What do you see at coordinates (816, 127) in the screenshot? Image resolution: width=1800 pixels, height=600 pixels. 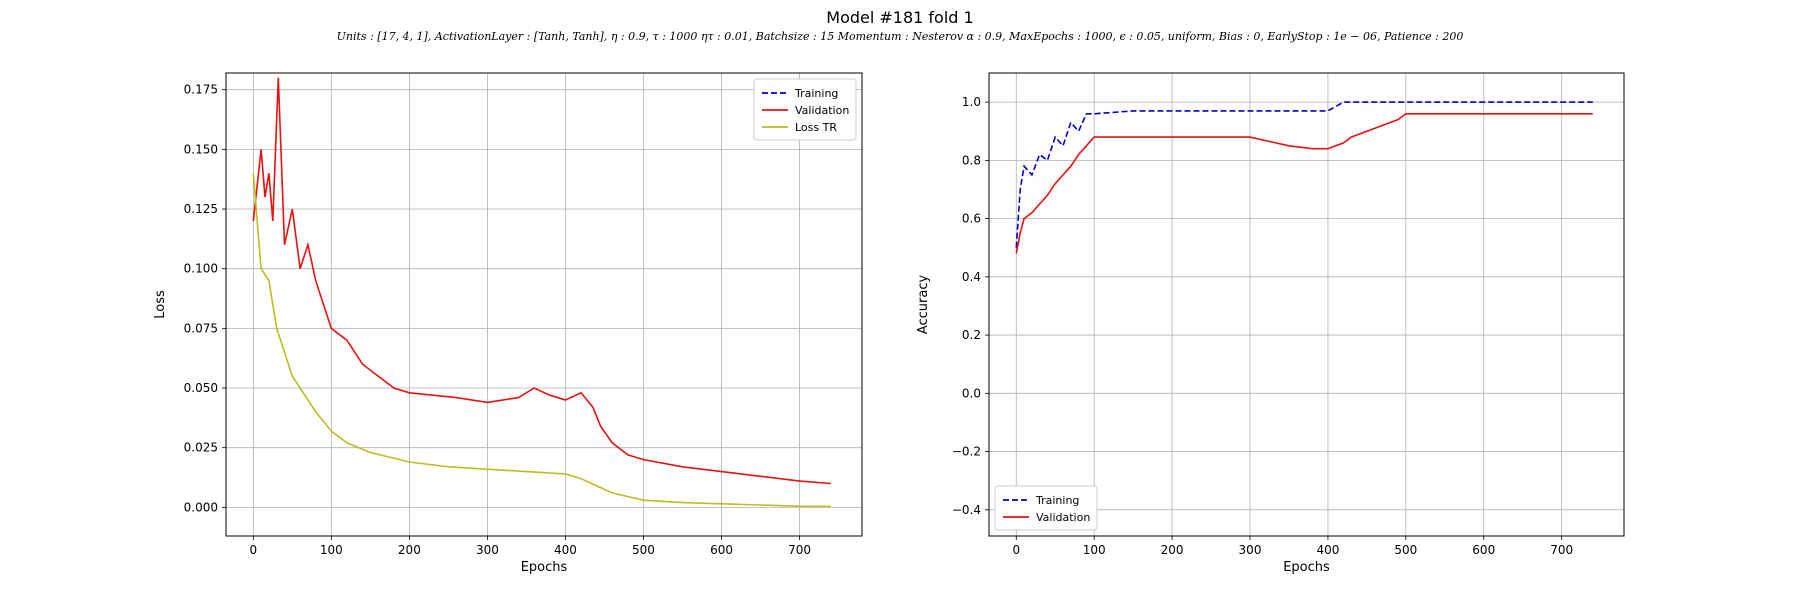 I see `legend-label-loss-tr: Loss TR` at bounding box center [816, 127].